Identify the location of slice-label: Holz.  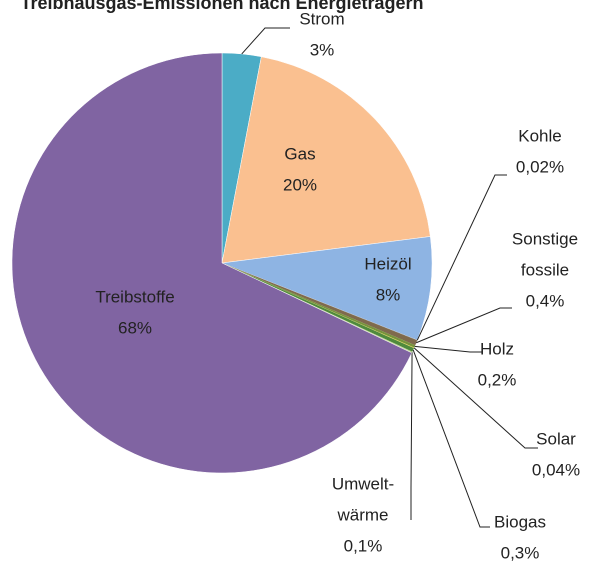
(497, 348).